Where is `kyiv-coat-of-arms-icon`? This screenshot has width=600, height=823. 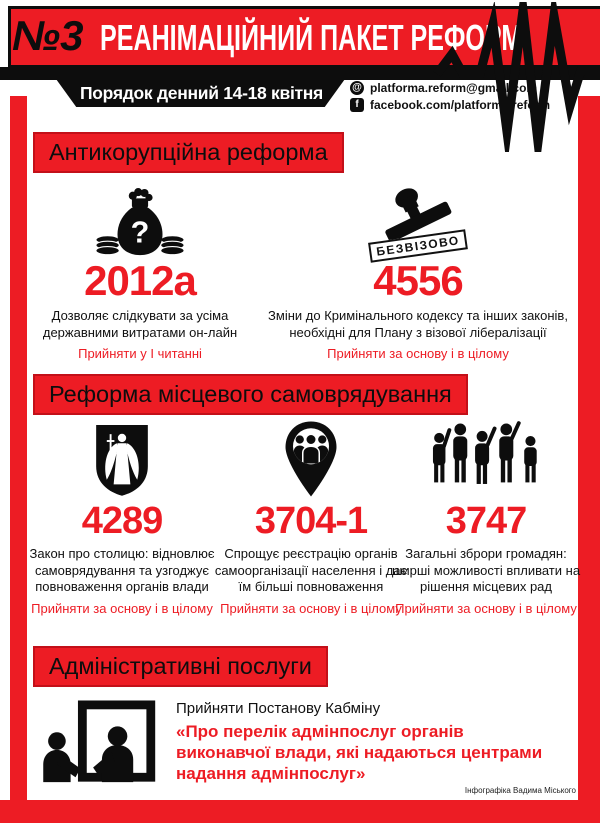 kyiv-coat-of-arms-icon is located at coordinates (122, 459).